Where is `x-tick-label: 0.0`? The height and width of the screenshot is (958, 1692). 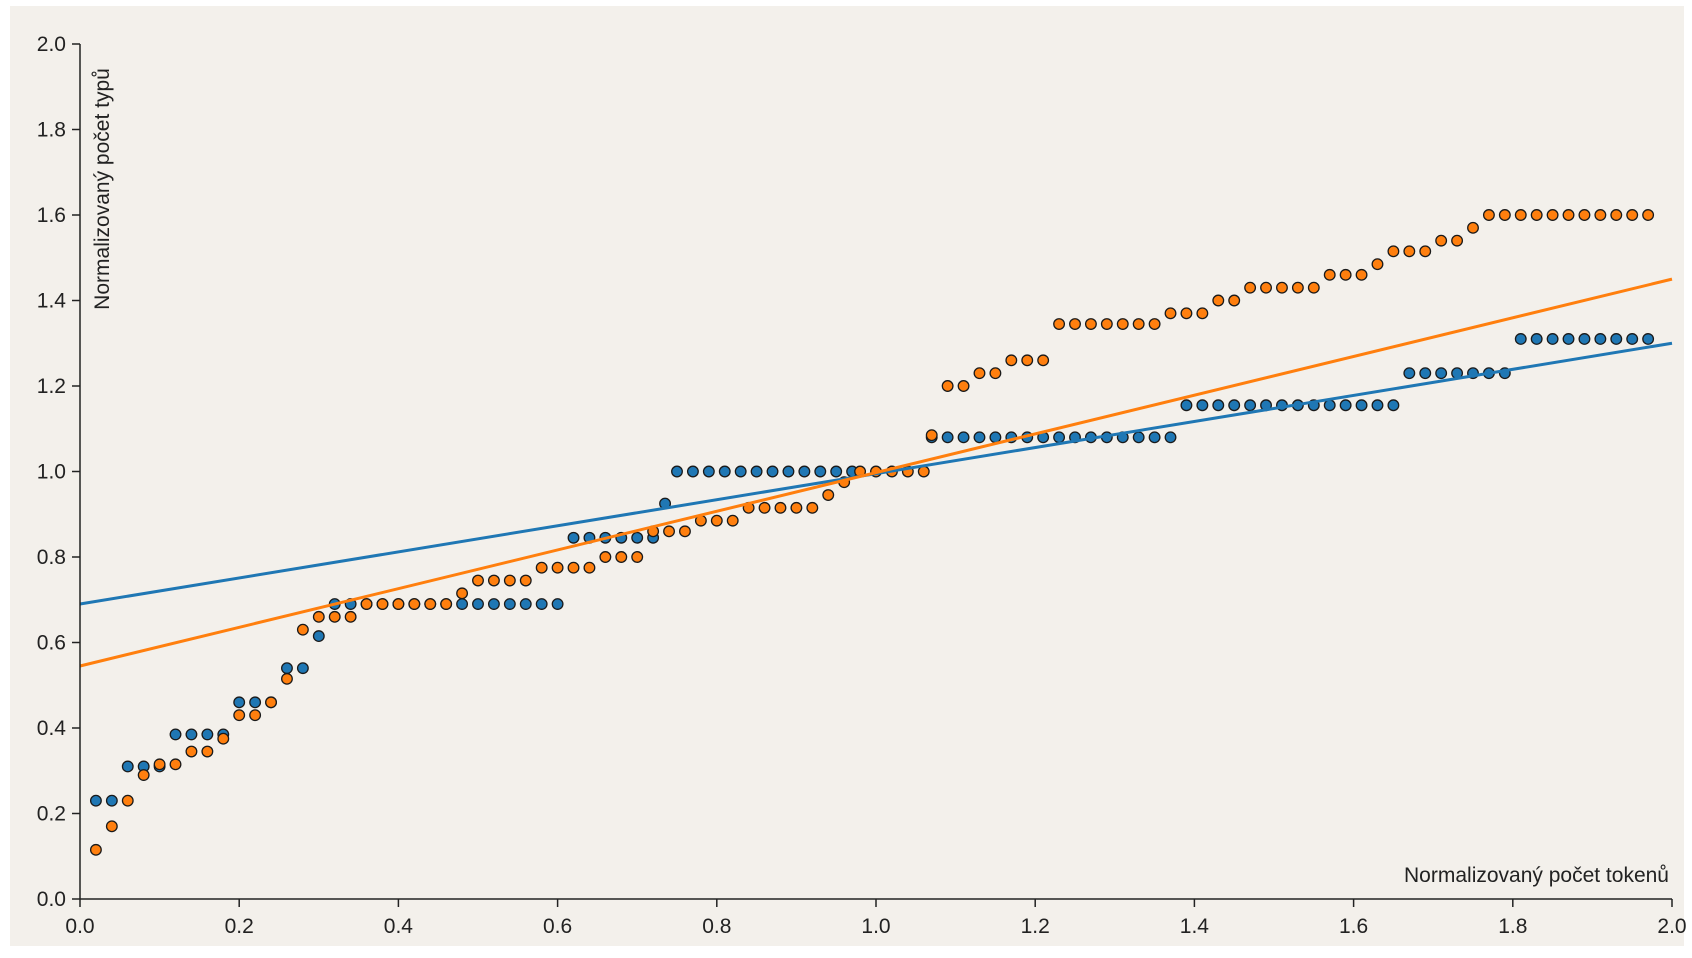
x-tick-label: 0.0 is located at coordinates (79, 926).